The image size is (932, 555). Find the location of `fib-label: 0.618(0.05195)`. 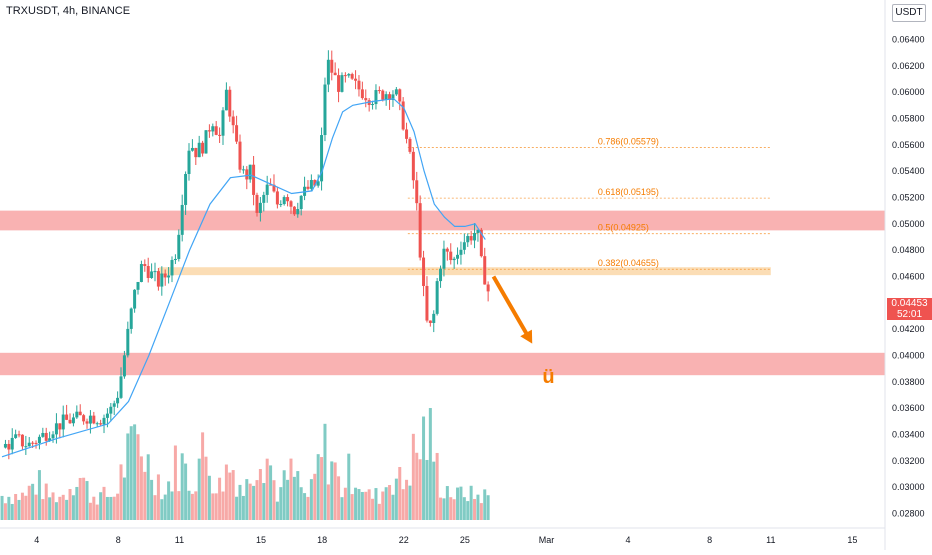

fib-label: 0.618(0.05195) is located at coordinates (628, 192).